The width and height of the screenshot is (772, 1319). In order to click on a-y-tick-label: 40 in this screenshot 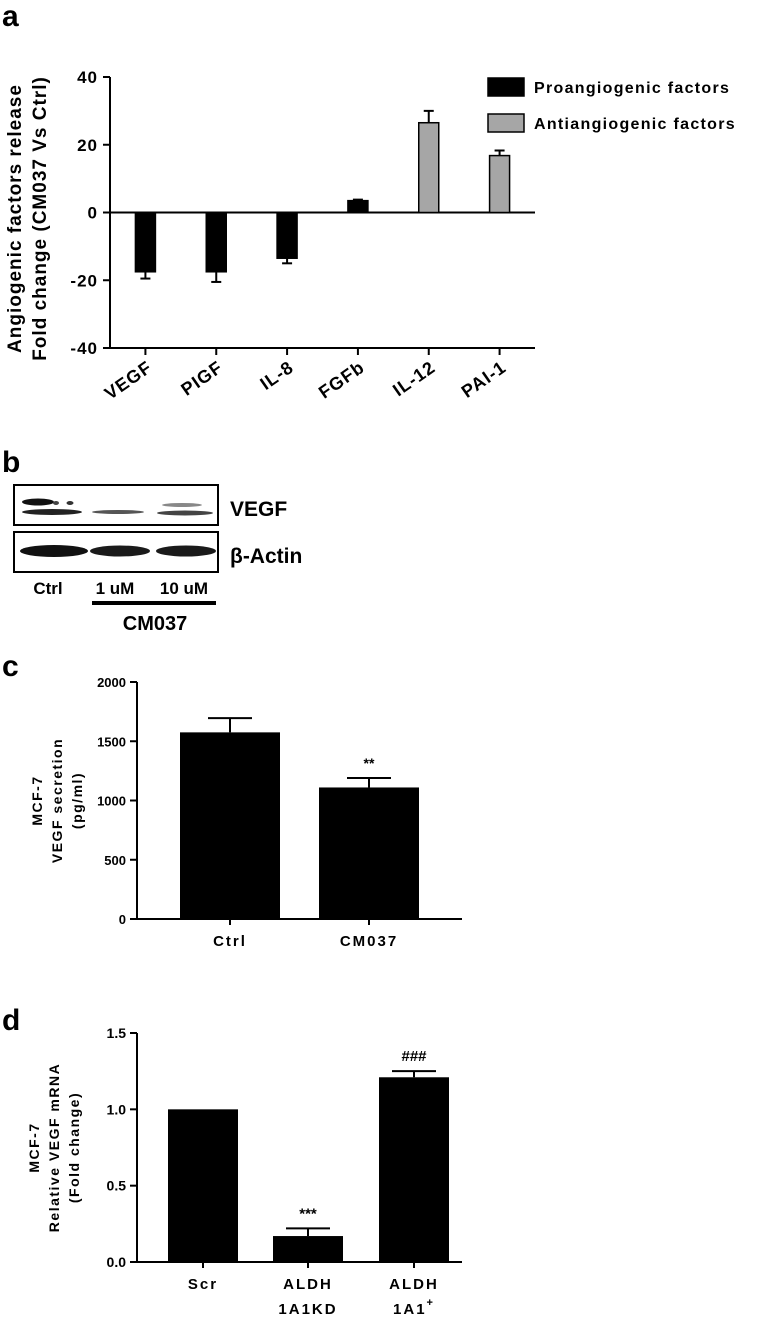, I will do `click(87, 77)`.